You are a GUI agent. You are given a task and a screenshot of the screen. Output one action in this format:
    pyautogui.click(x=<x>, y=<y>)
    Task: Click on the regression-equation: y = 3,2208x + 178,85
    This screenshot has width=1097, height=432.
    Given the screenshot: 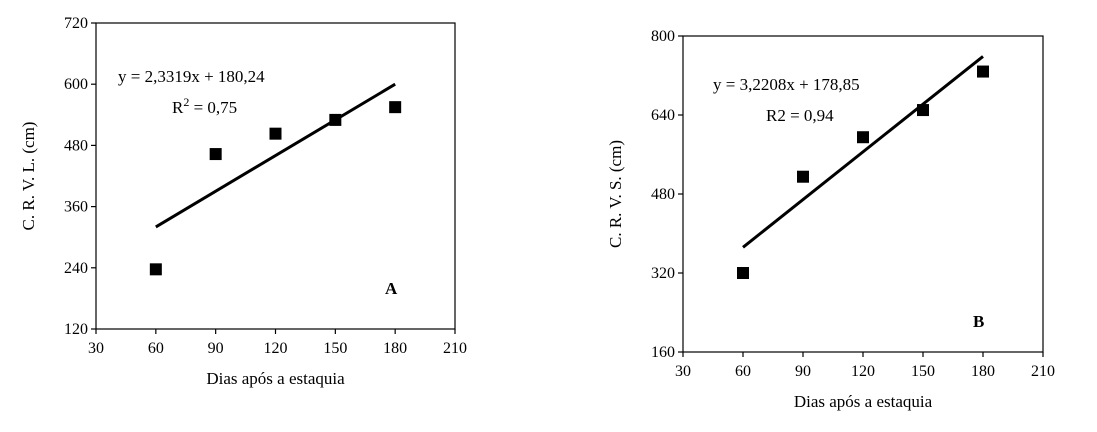 What is the action you would take?
    pyautogui.click(x=786, y=84)
    